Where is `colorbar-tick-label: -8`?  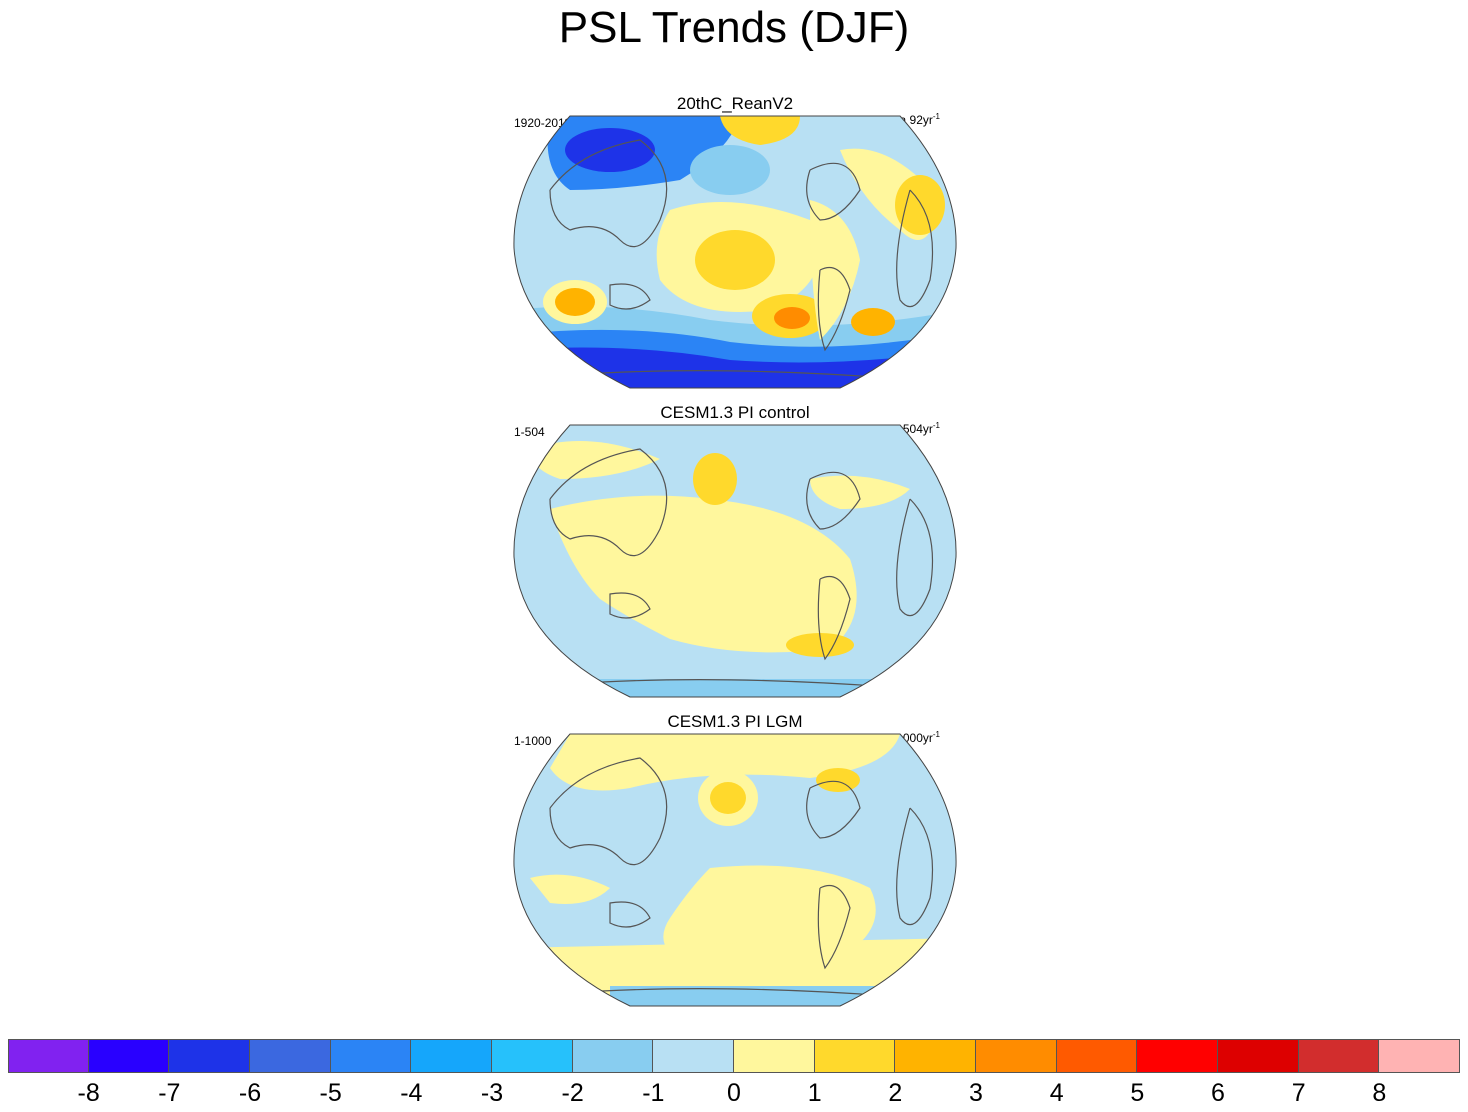 colorbar-tick-label: -8 is located at coordinates (88, 1093).